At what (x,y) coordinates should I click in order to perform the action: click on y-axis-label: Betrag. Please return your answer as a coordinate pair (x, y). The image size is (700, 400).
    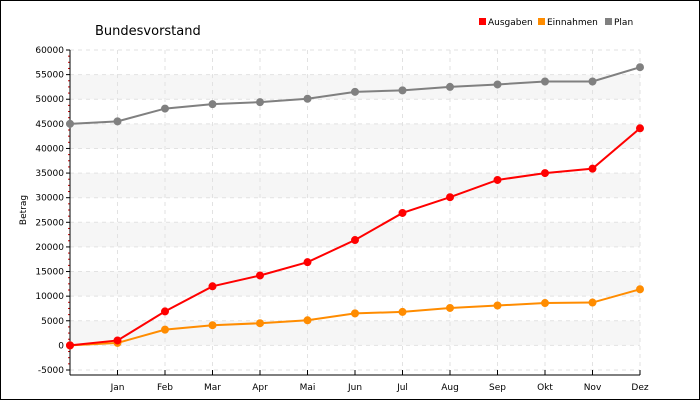
    Looking at the image, I should click on (24, 210).